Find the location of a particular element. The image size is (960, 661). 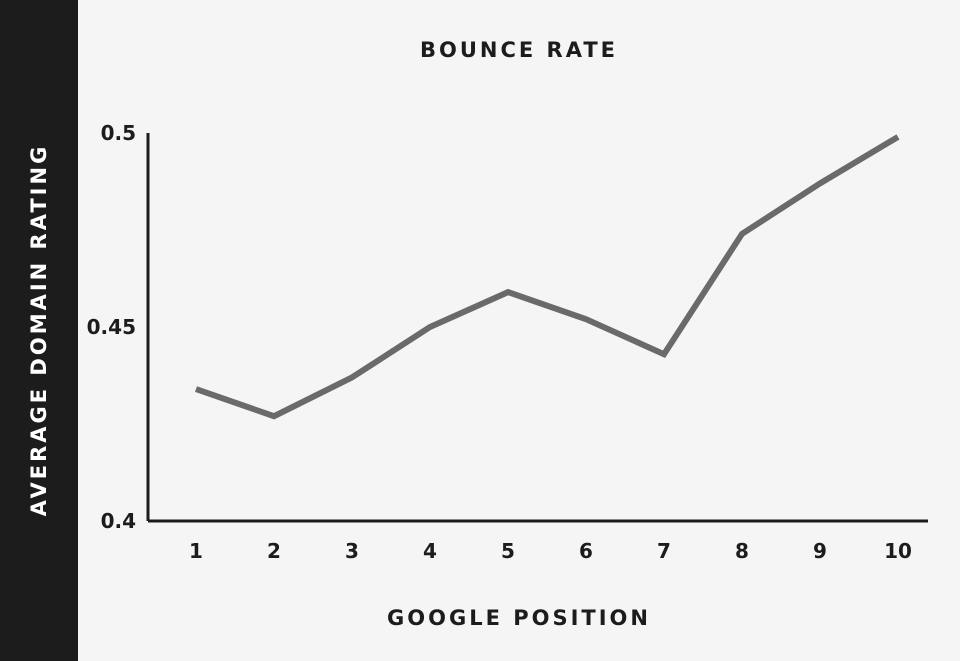

x-axis-label: GOOGLE POSITION is located at coordinates (519, 618).